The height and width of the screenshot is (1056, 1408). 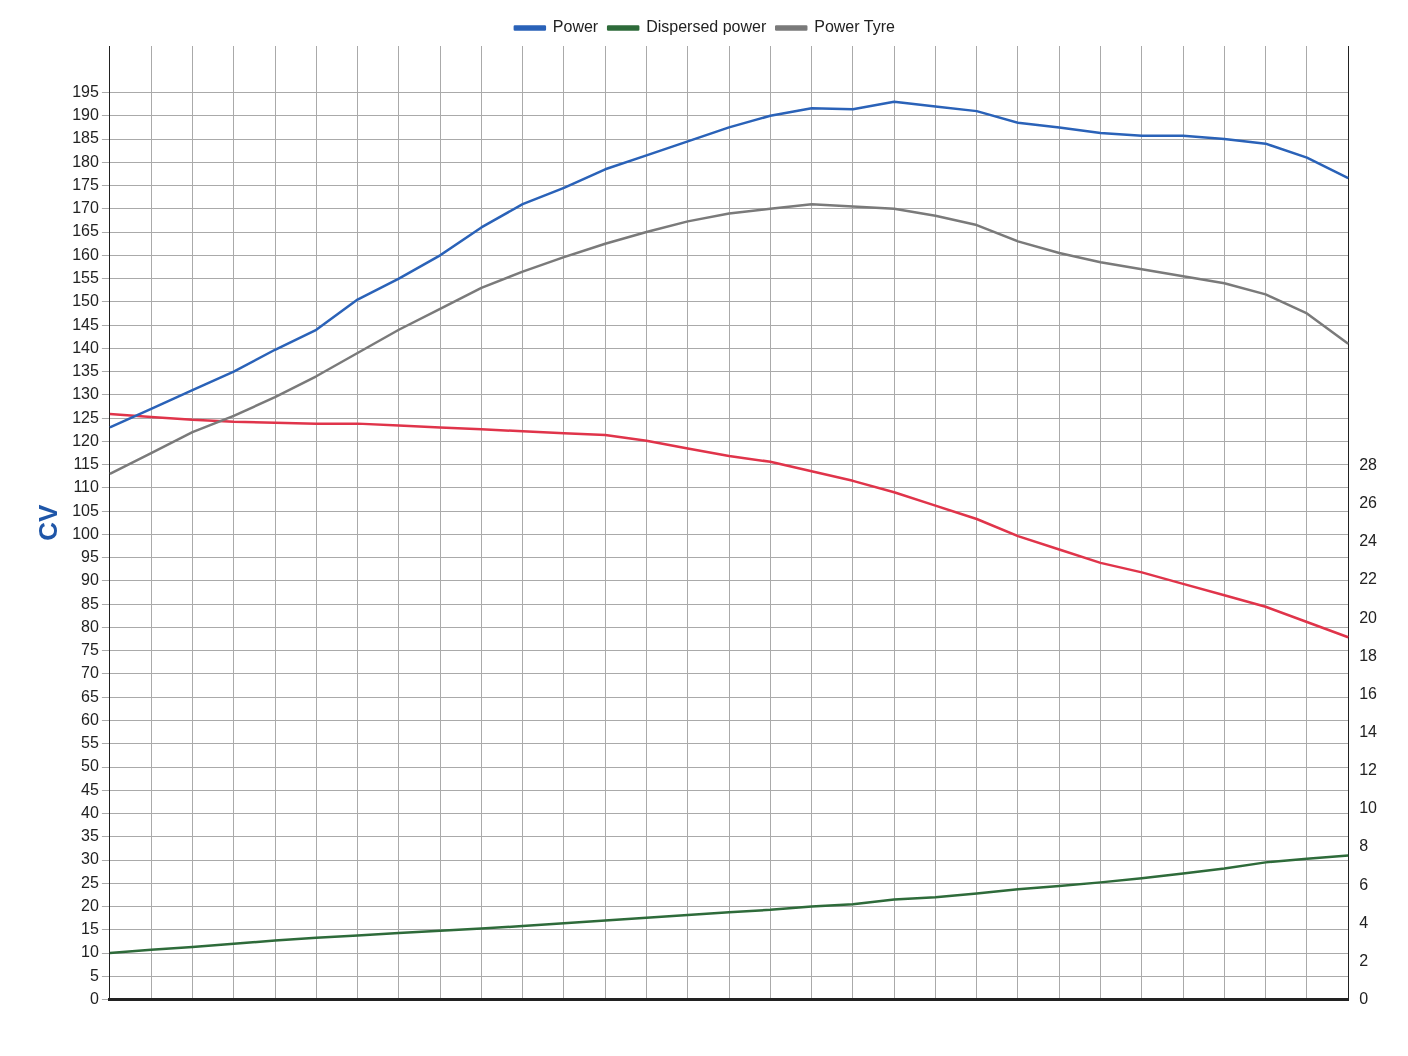 What do you see at coordinates (94, 999) in the screenshot?
I see `y-tick-label: 0` at bounding box center [94, 999].